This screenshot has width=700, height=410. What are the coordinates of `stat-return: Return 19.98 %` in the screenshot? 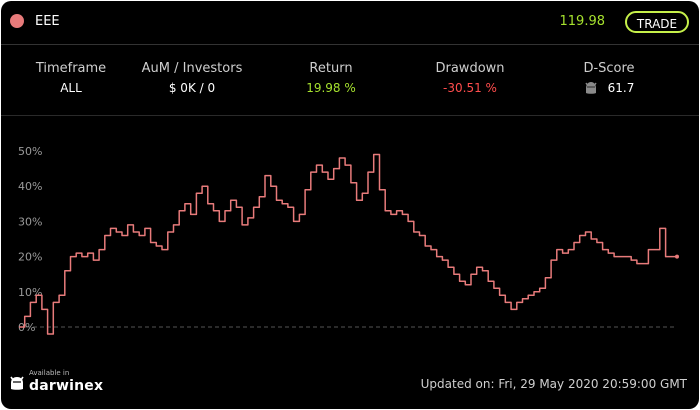 It's located at (331, 78).